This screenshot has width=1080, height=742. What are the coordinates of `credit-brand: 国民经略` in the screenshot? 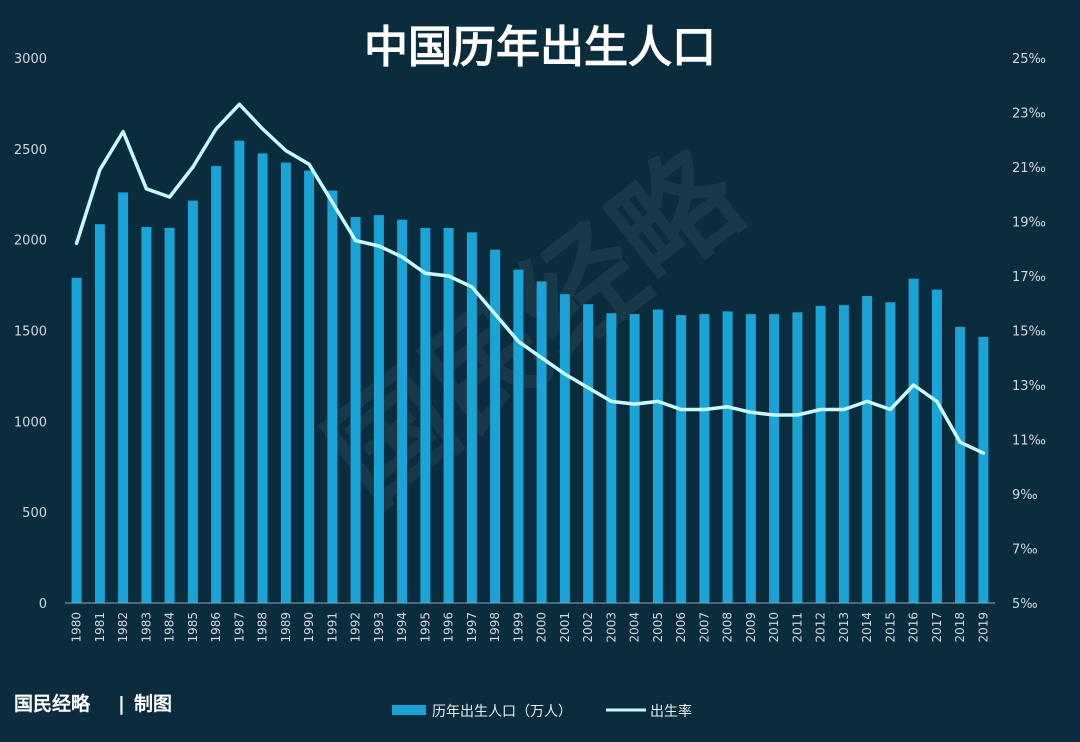 It's located at (52, 703).